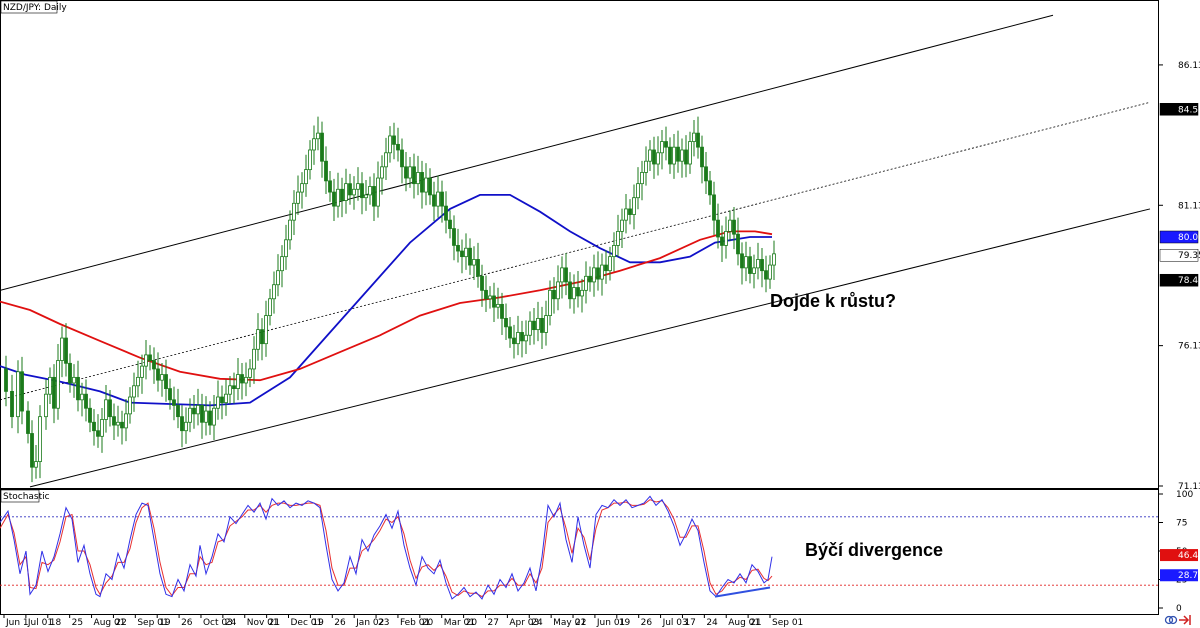 This screenshot has height=628, width=1200. Describe the element at coordinates (1171, 620) in the screenshot. I see `link-icon` at that location.